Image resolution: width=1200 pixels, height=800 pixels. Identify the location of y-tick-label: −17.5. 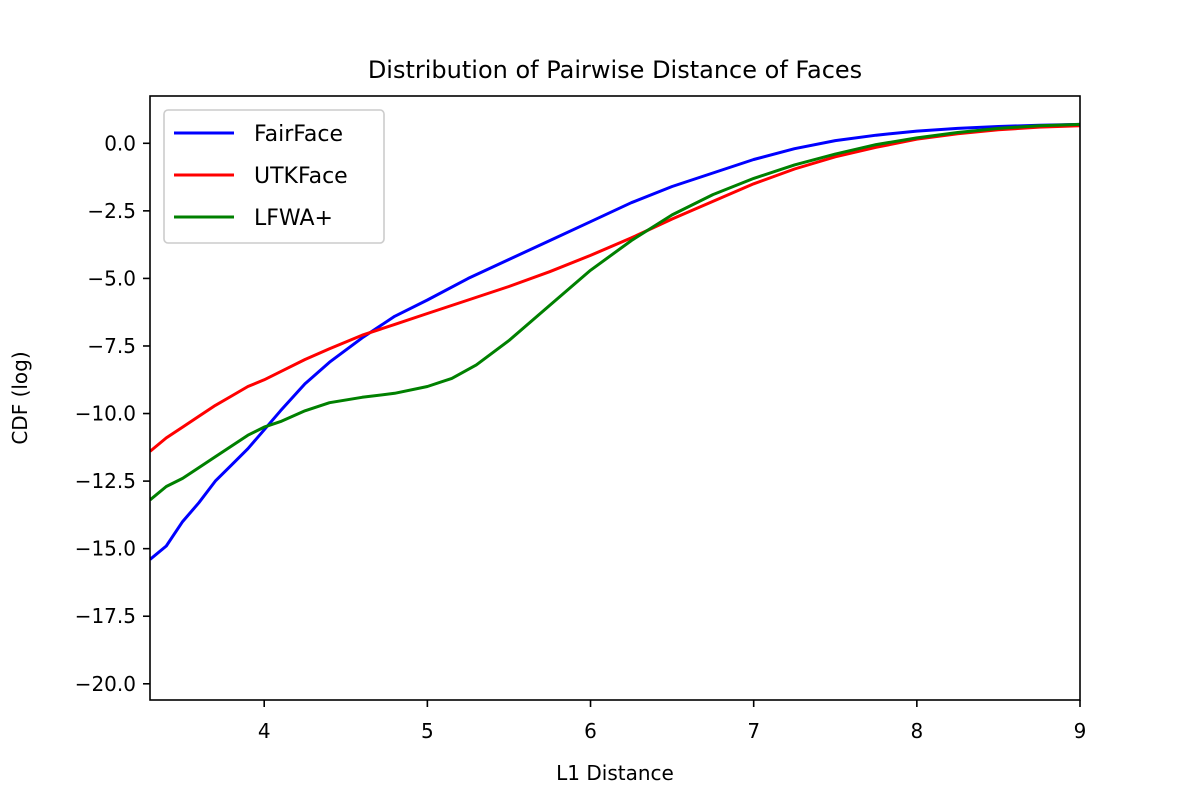
(105, 616).